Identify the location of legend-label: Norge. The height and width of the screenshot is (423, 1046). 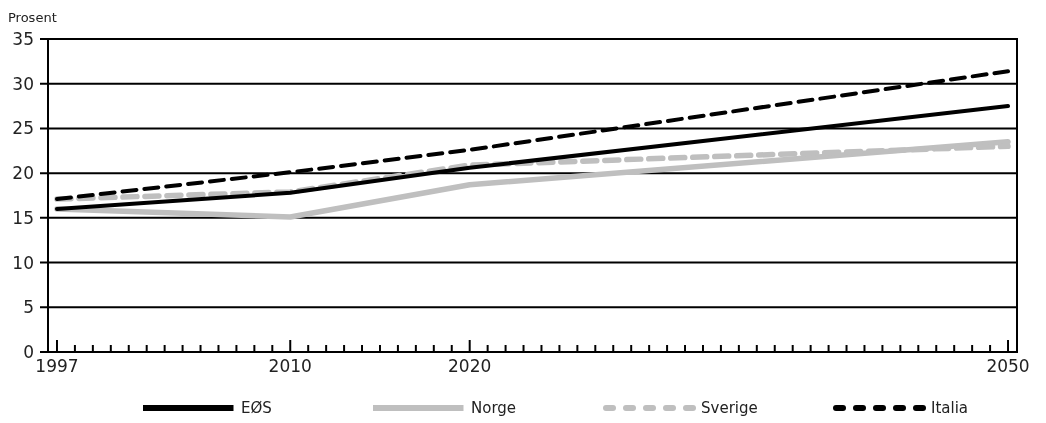
(494, 408).